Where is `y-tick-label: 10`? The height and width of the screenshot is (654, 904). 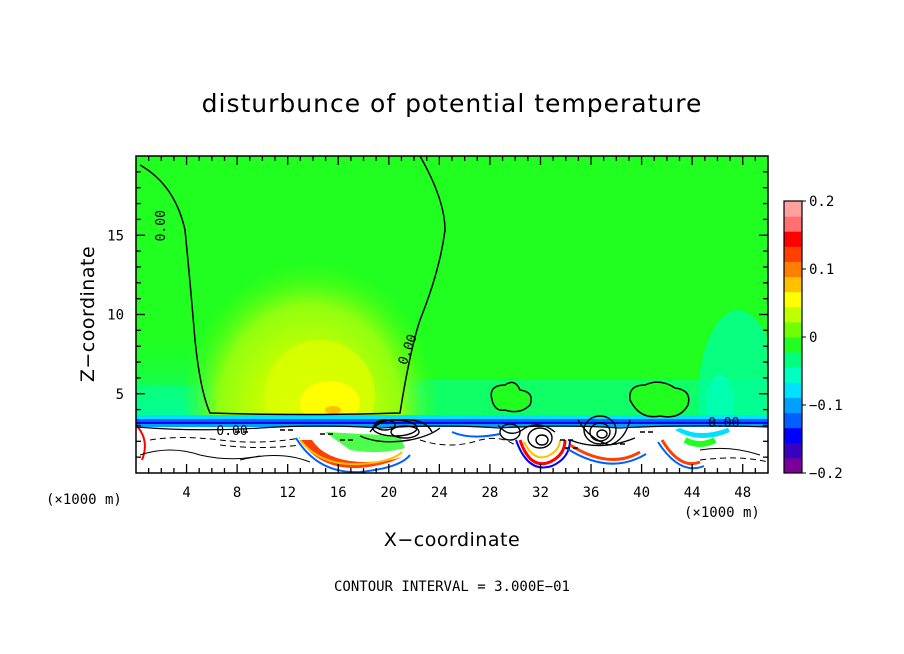
y-tick-label: 10 is located at coordinates (115, 316).